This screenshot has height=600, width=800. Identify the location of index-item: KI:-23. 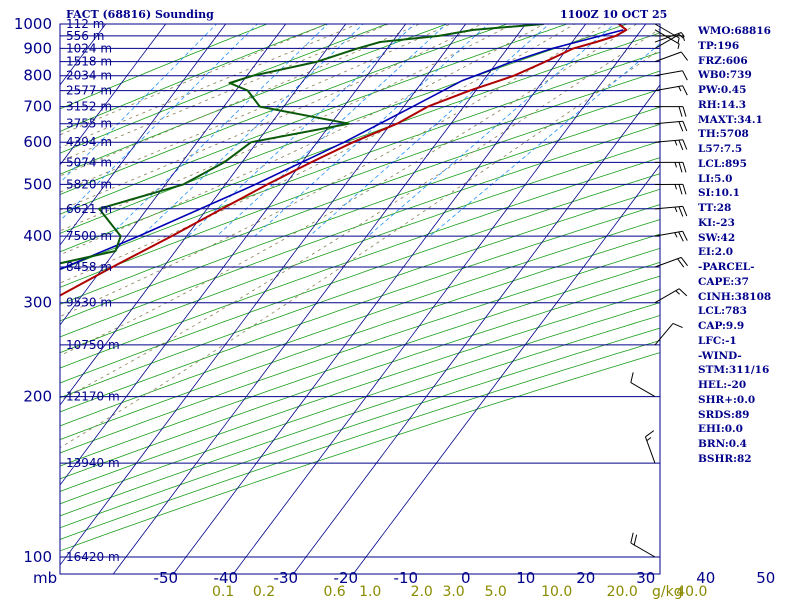
(716, 222).